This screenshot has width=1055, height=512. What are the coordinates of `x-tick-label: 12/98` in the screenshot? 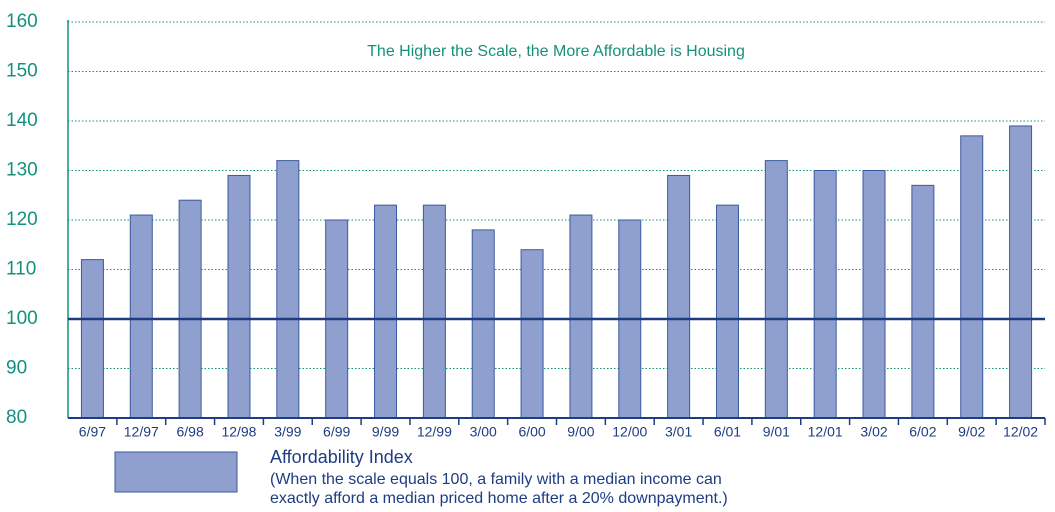 It's located at (238, 432).